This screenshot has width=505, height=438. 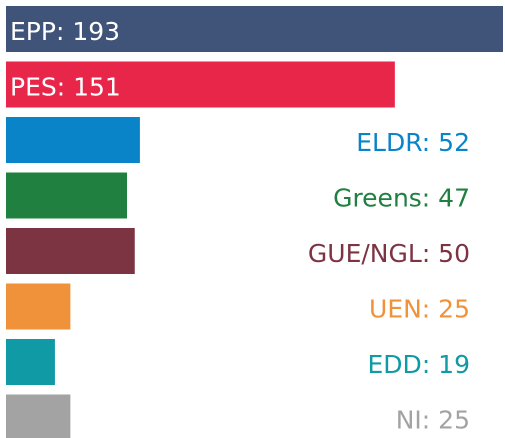 I want to click on value-label: GUE/NGL: 50, so click(x=389, y=253).